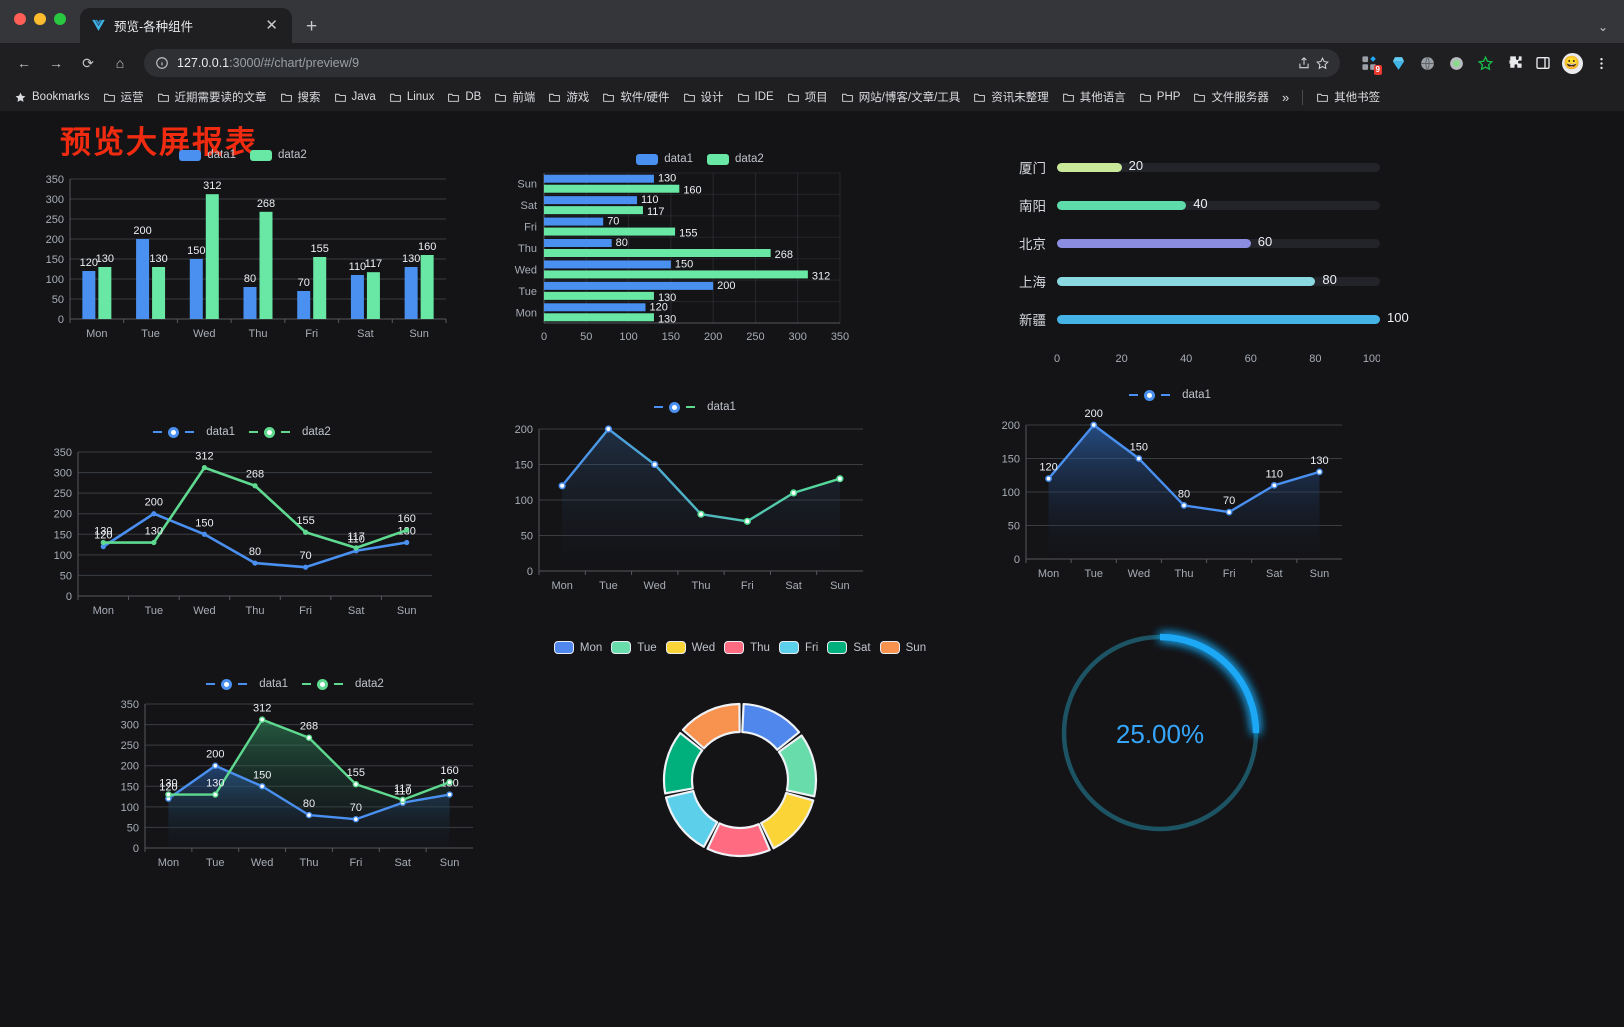 Image resolution: width=1624 pixels, height=1027 pixels. What do you see at coordinates (159, 142) in the screenshot?
I see `page-title: 预览大屏报表` at bounding box center [159, 142].